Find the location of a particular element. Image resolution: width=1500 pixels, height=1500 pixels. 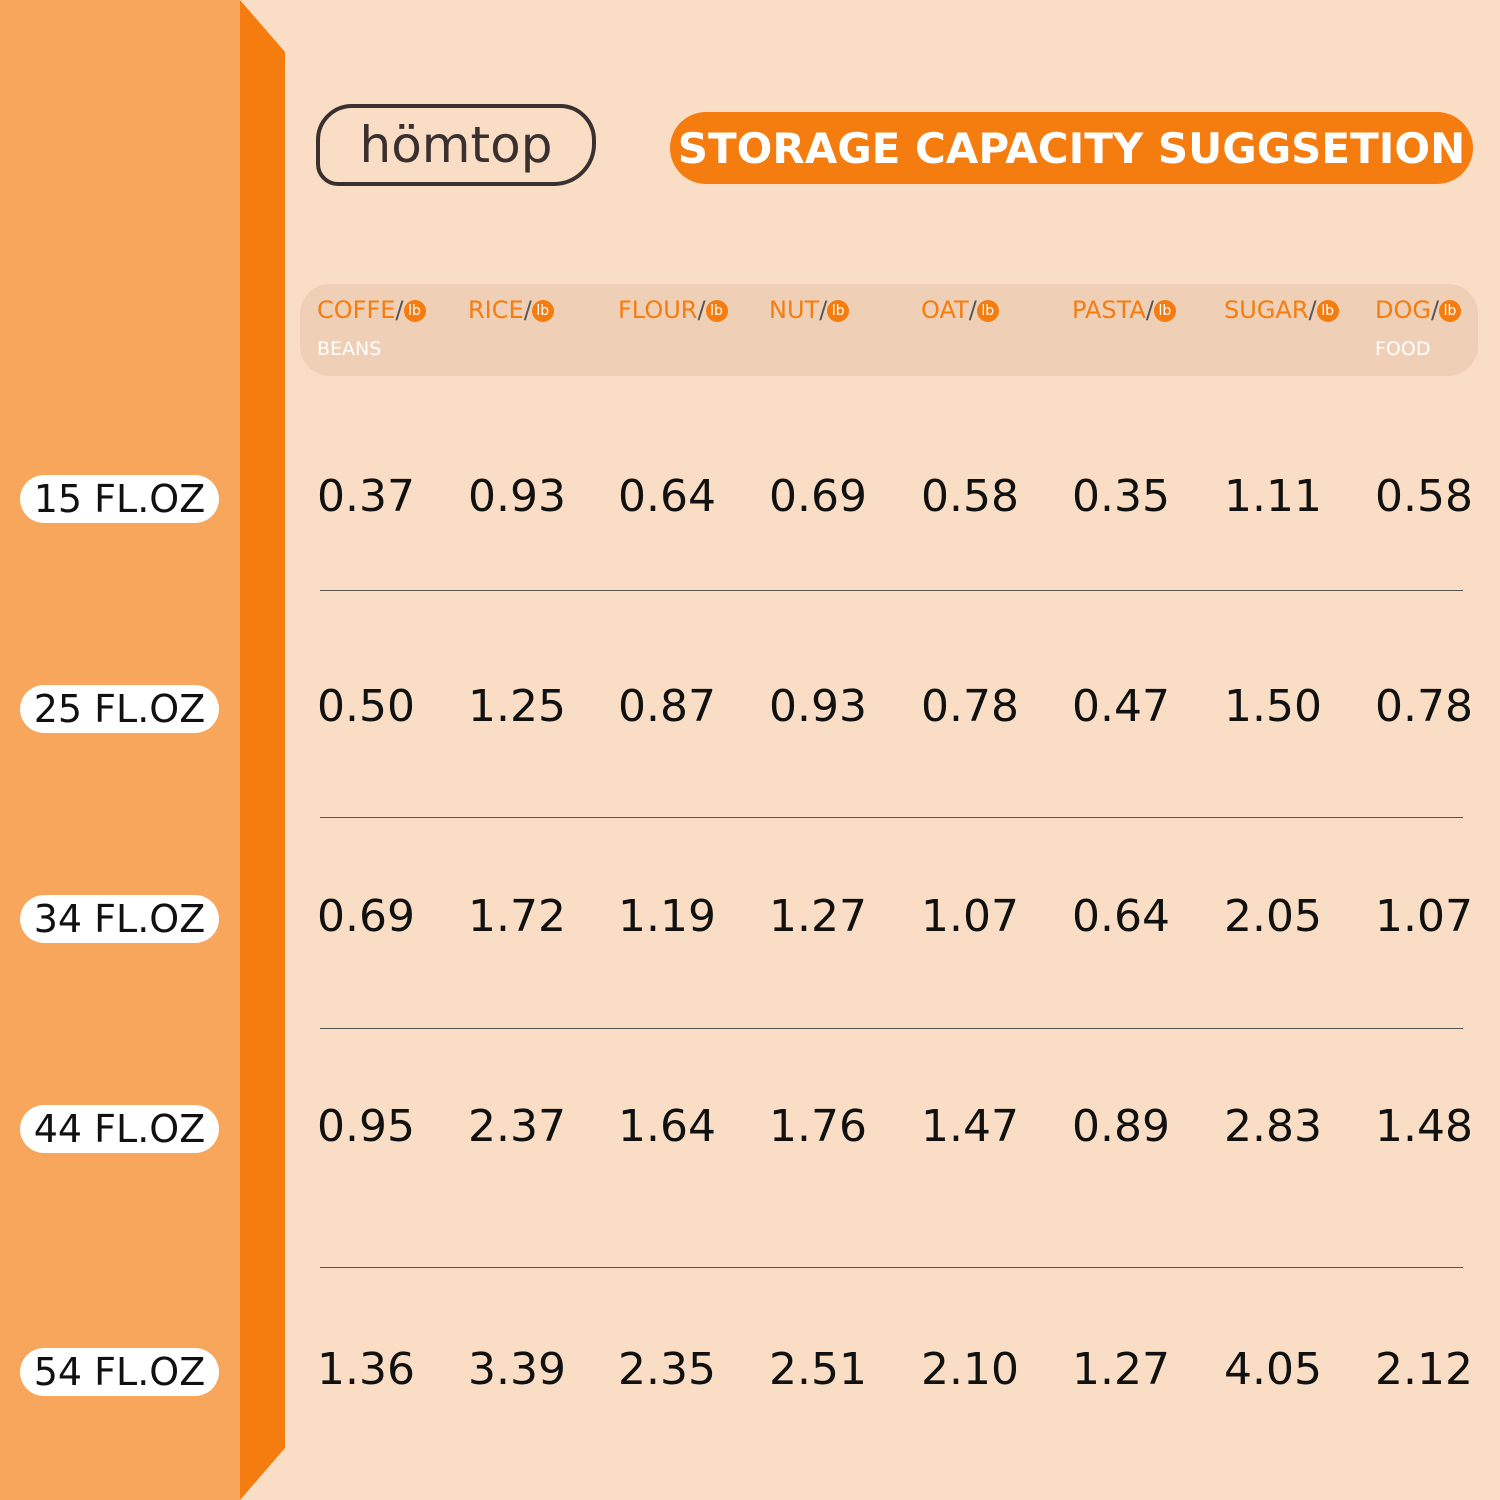

column-sub: FOOD is located at coordinates (1403, 349).